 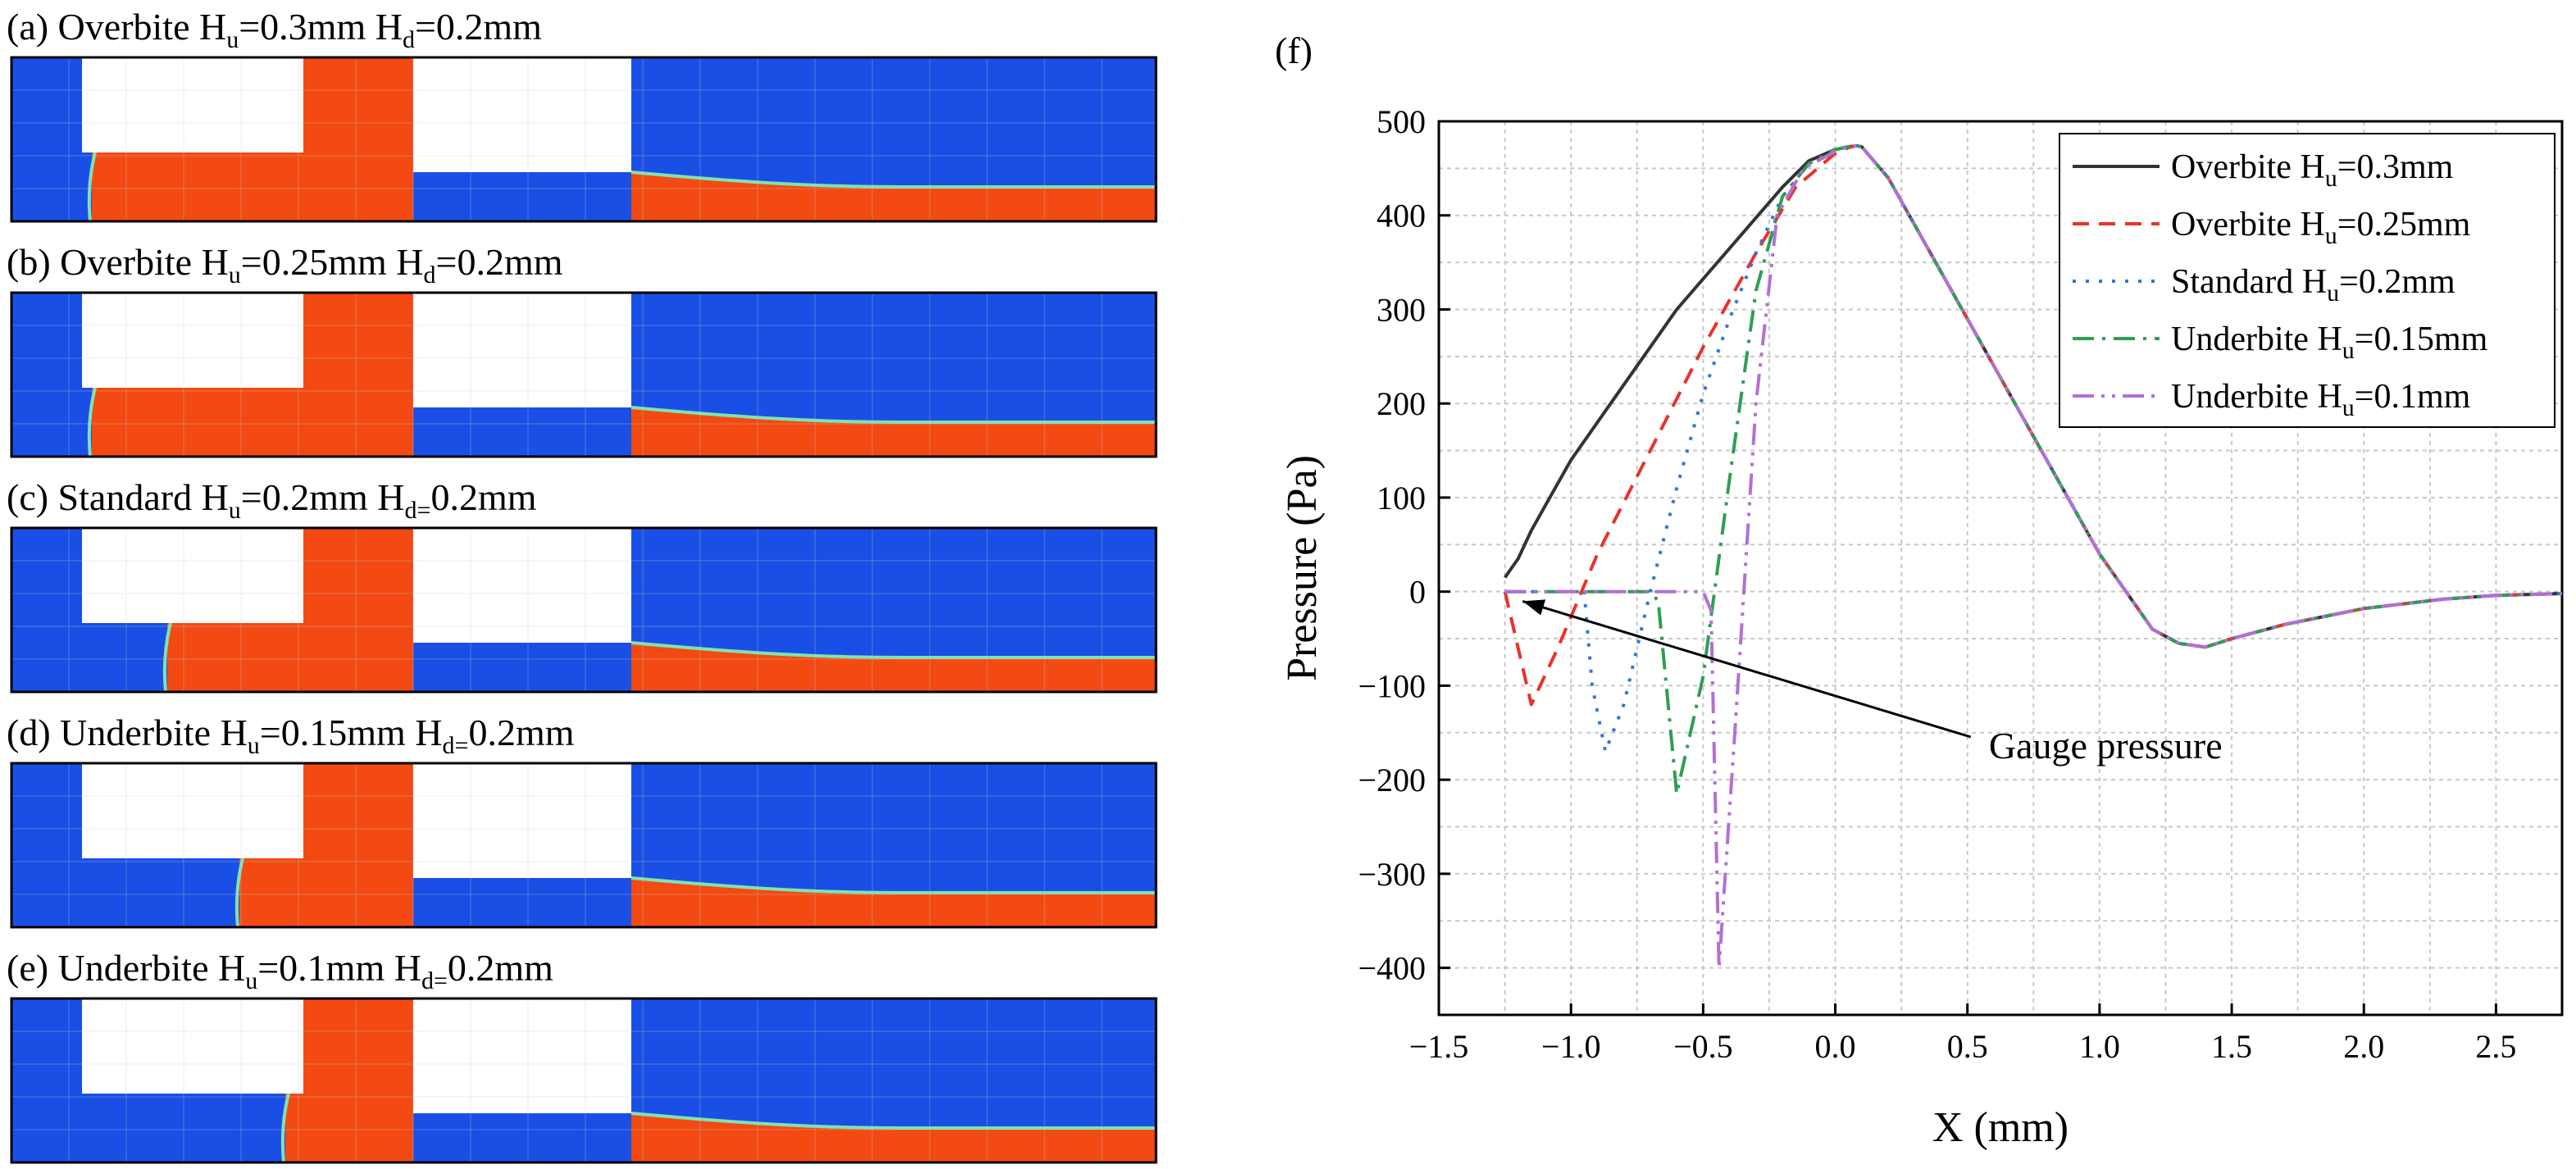 What do you see at coordinates (1302, 568) in the screenshot?
I see `y-axis-label: Pressure (Pa)` at bounding box center [1302, 568].